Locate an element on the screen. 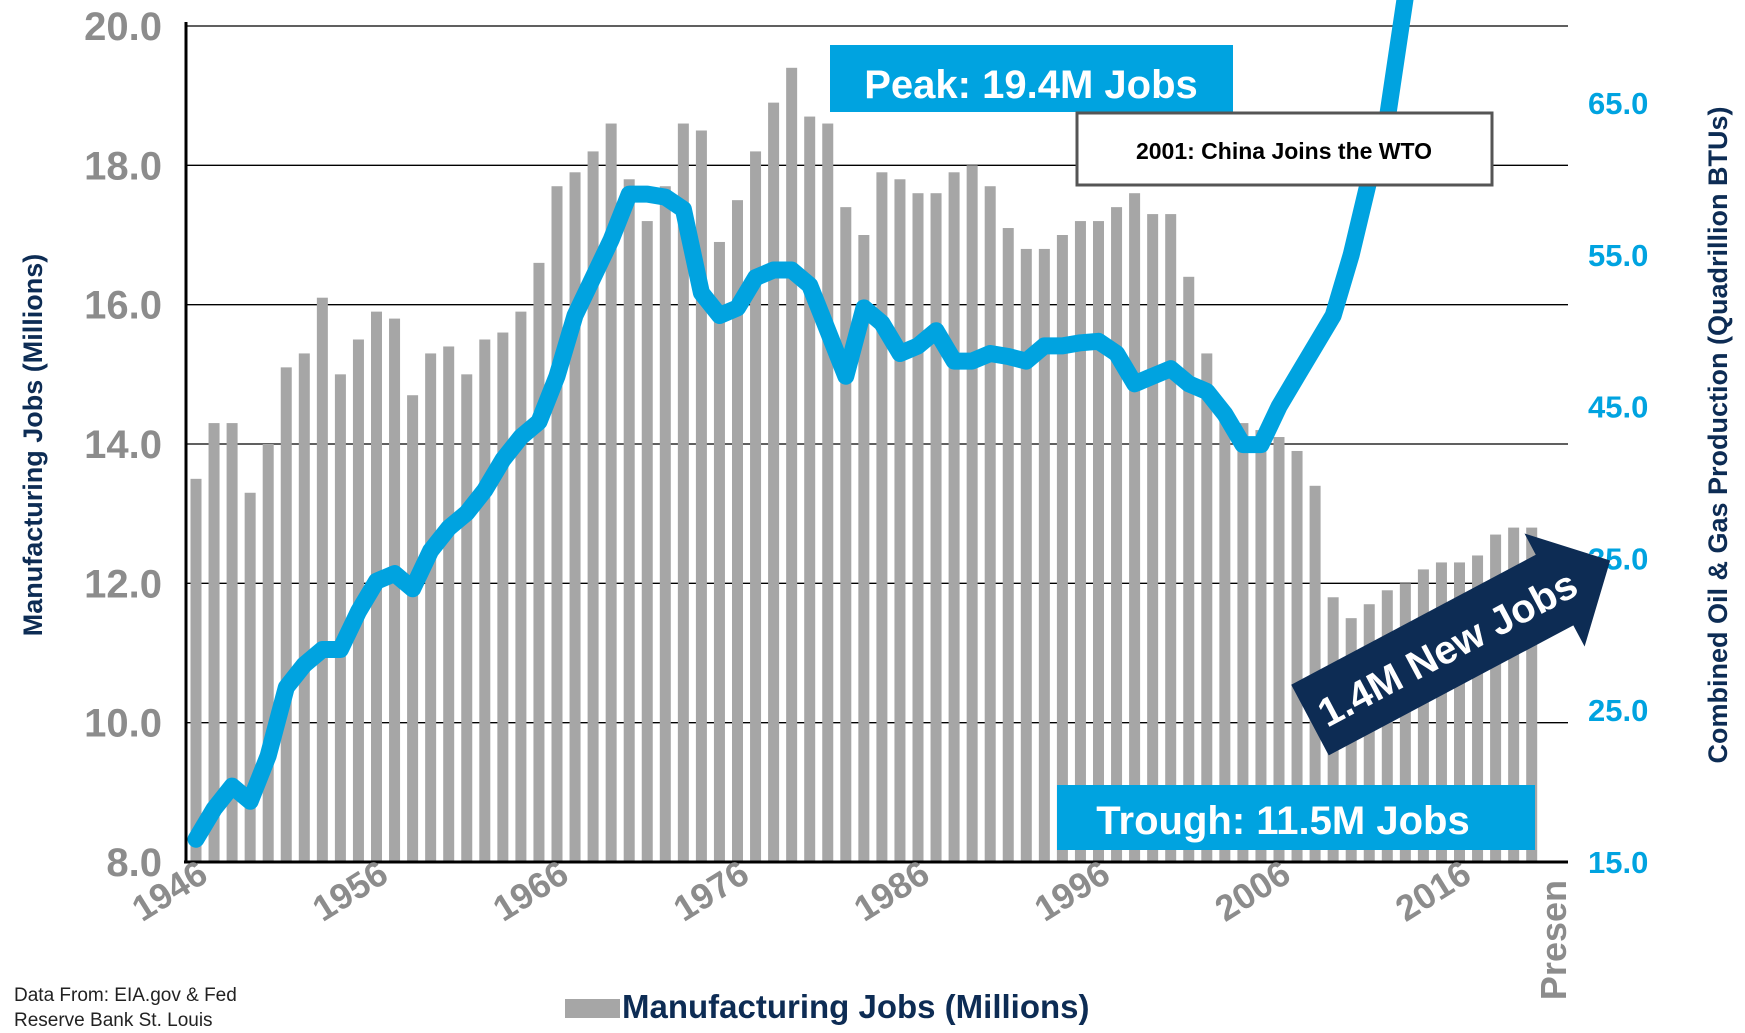 This screenshot has height=1033, width=1745. wto-label: 2001: China Joins the WTO is located at coordinates (1284, 151).